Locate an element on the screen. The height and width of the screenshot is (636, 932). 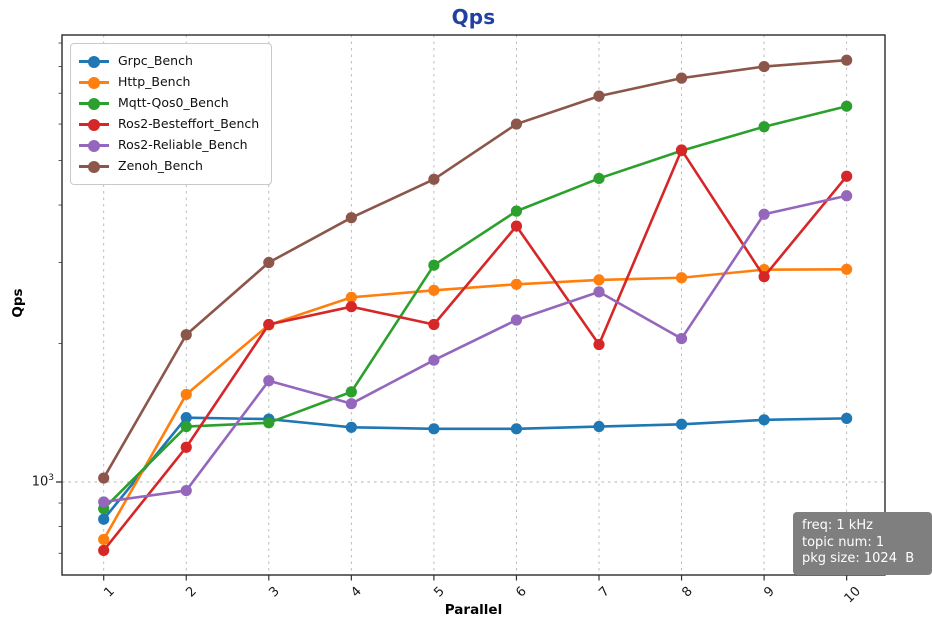
mqtt-line-marker-icon is located at coordinates (94, 103).